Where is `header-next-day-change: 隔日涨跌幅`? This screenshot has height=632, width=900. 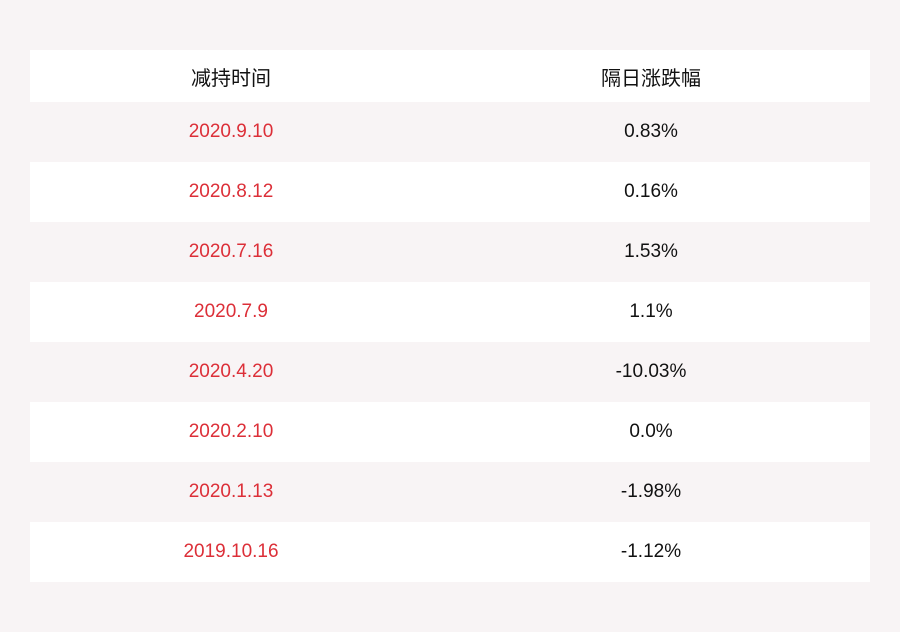 header-next-day-change: 隔日涨跌幅 is located at coordinates (651, 78).